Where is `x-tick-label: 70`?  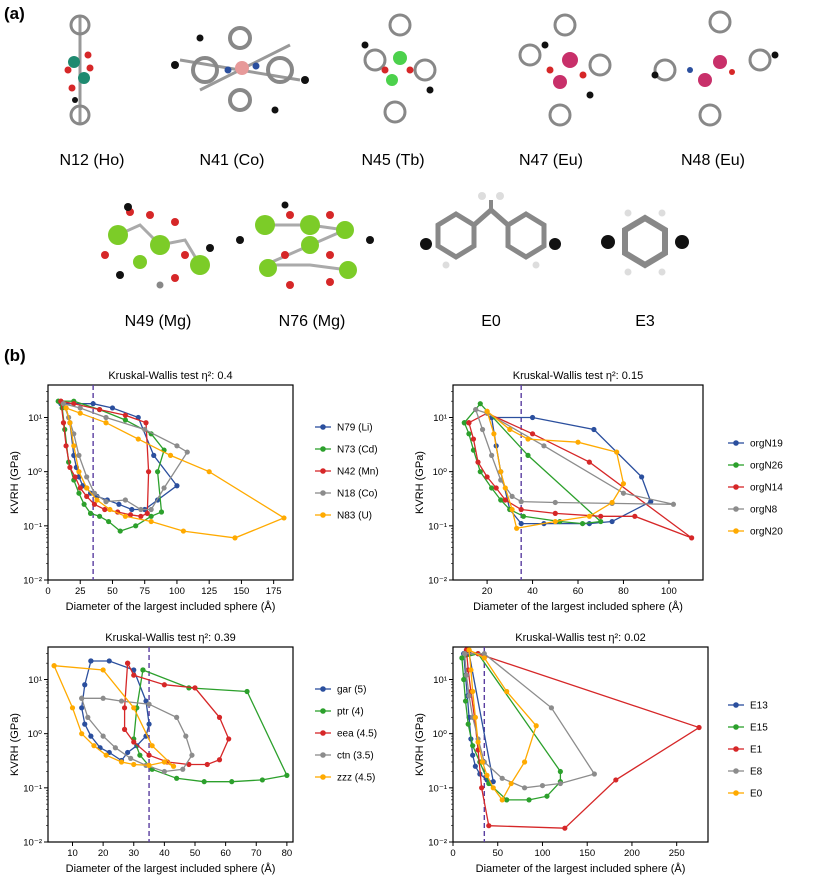
x-tick-label: 70 is located at coordinates (256, 853).